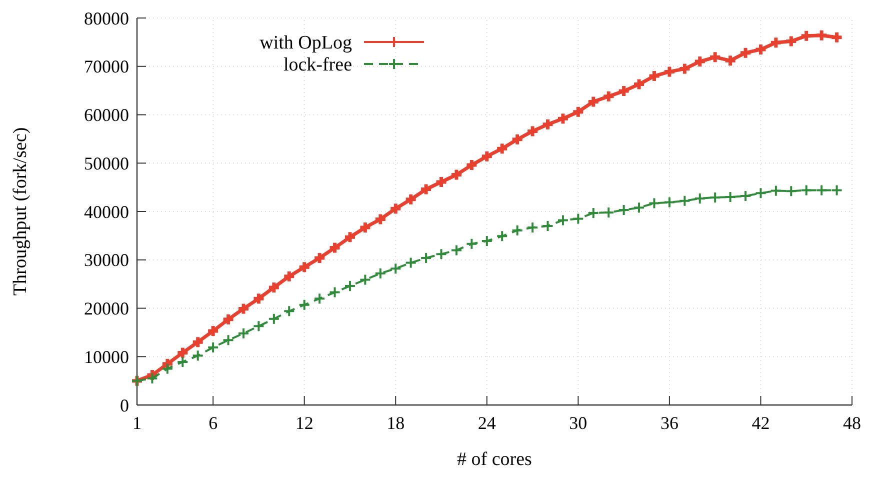 This screenshot has width=870, height=477. I want to click on y-tick-label: 60000, so click(106, 115).